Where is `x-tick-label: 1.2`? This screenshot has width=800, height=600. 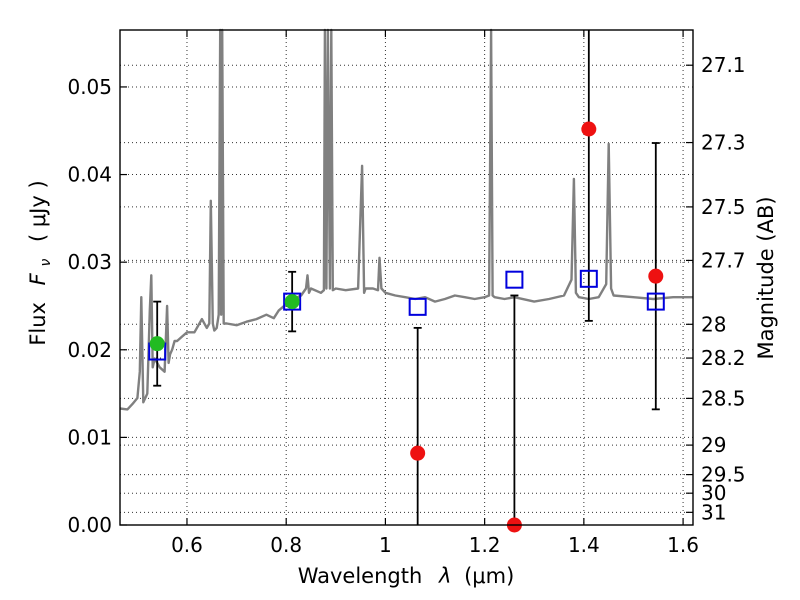 x-tick-label: 1.2 is located at coordinates (485, 545).